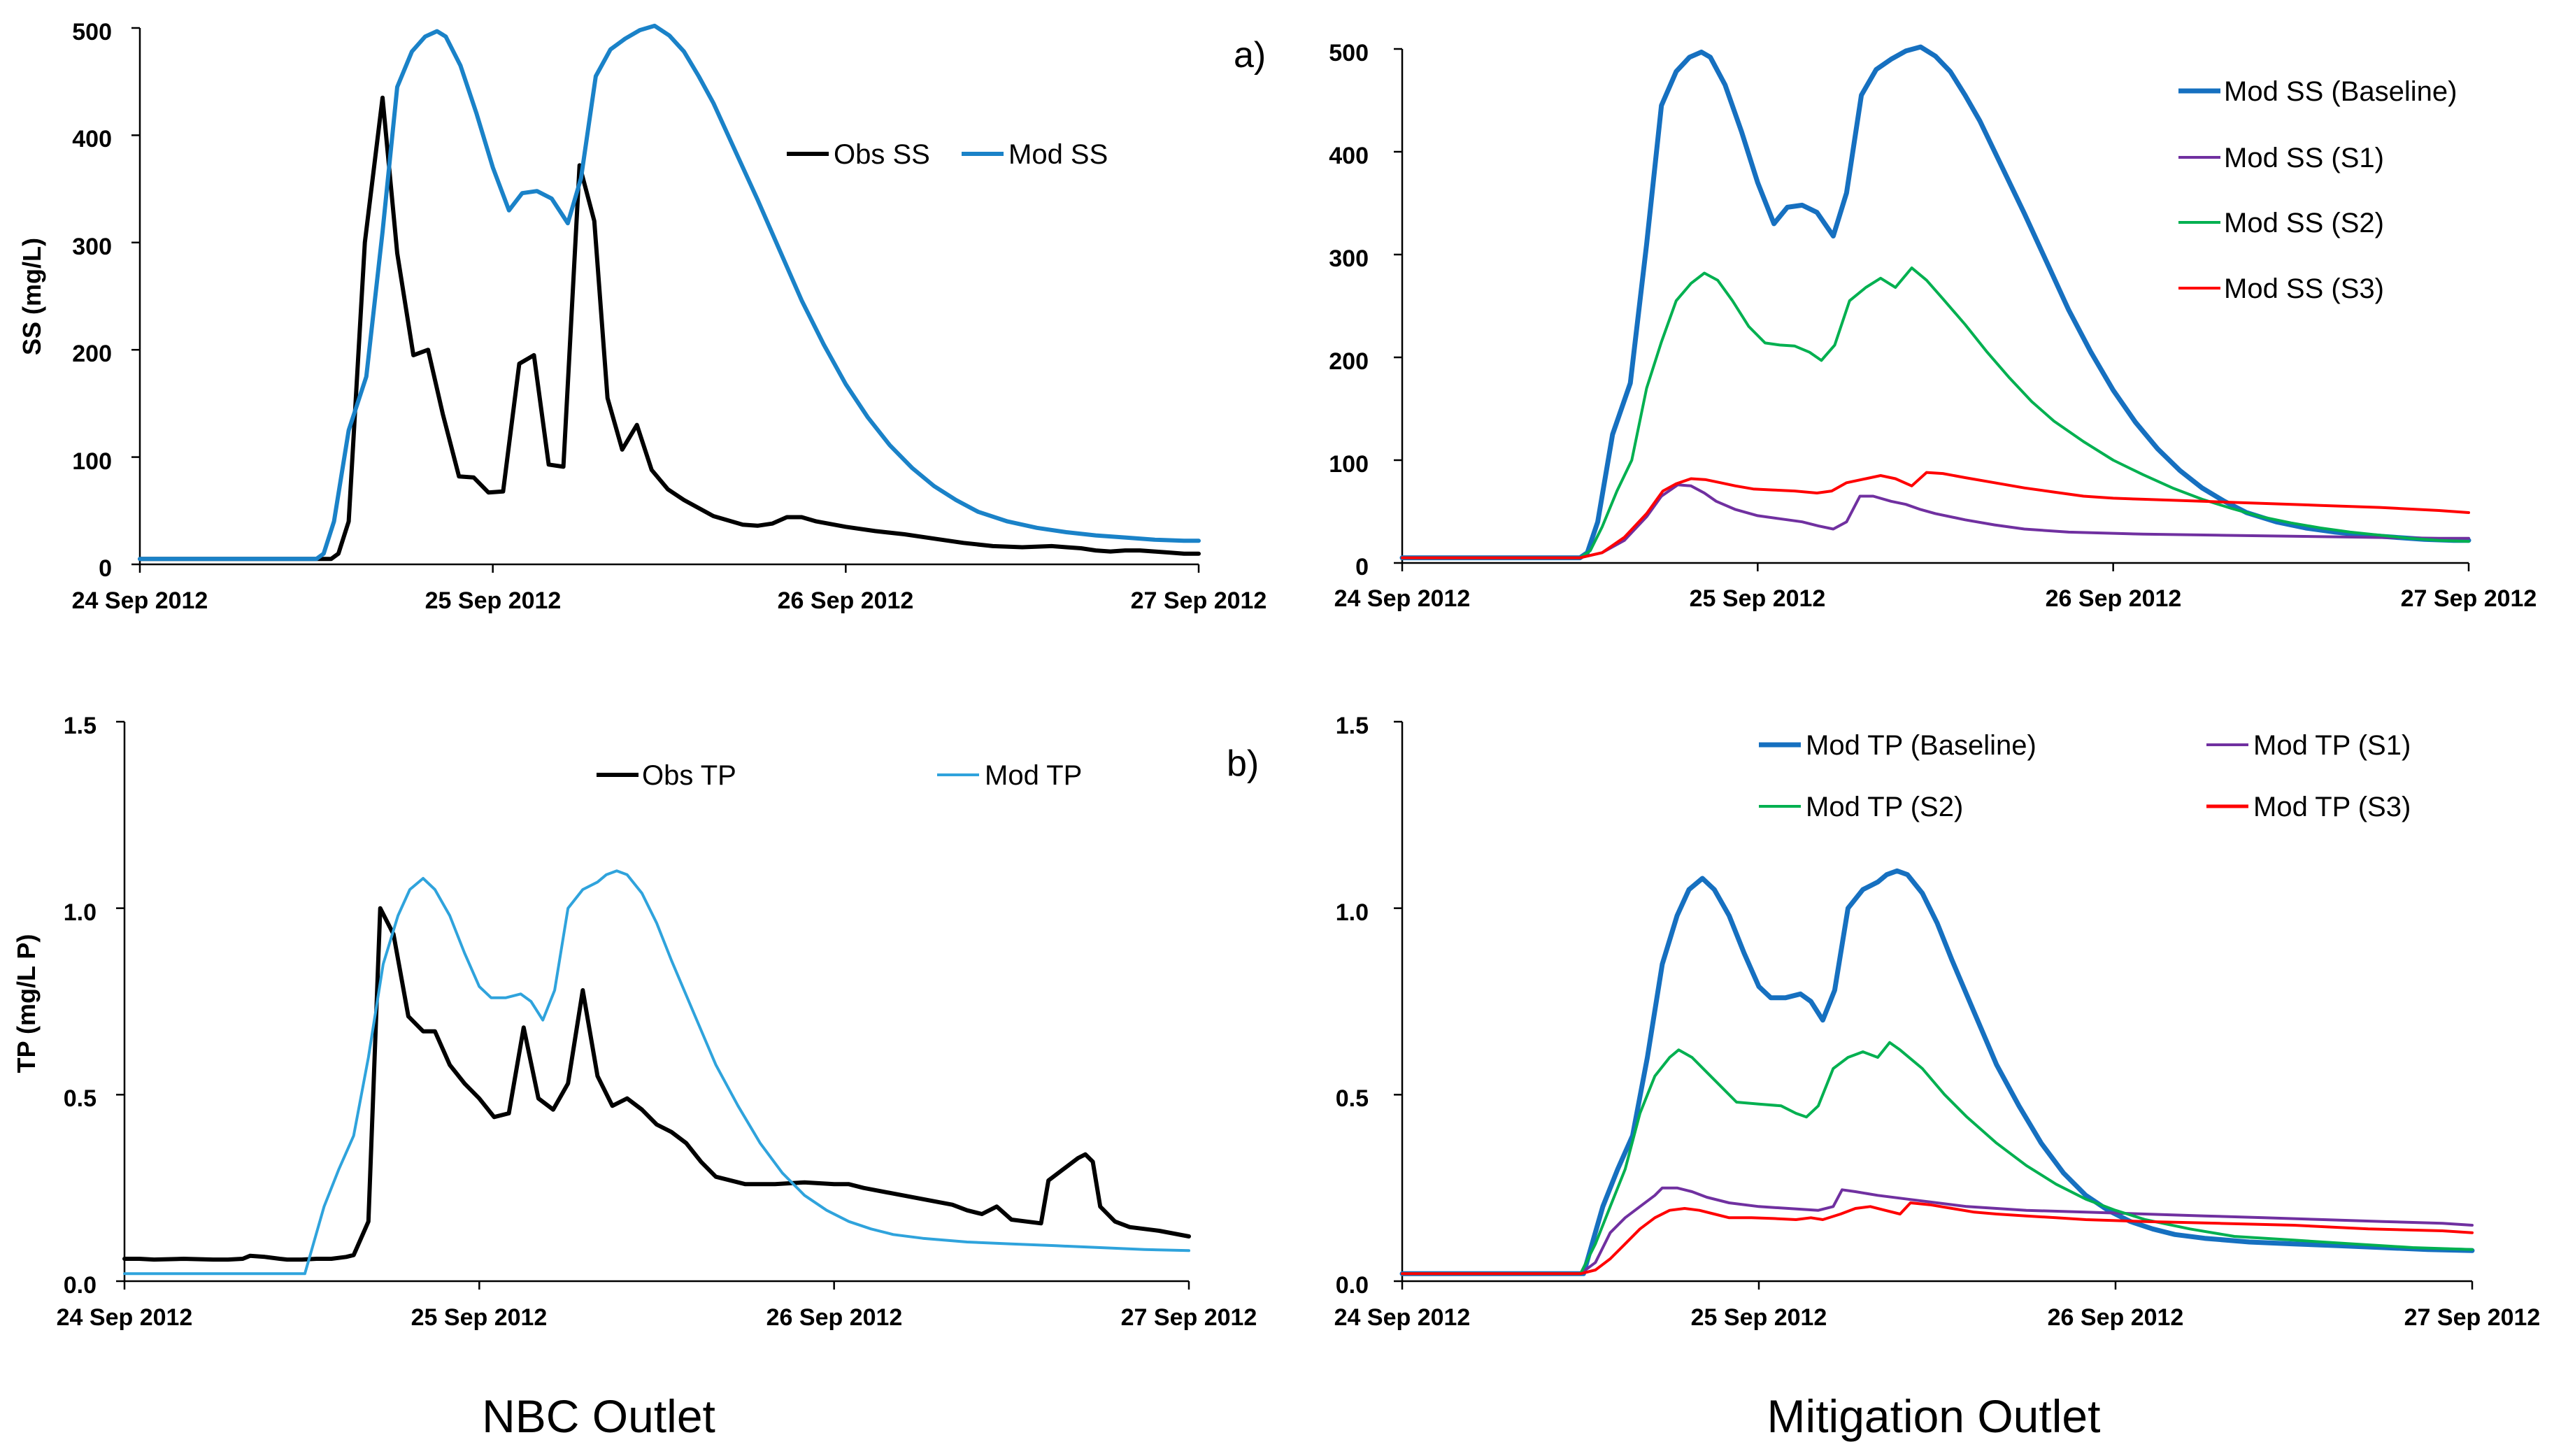 This screenshot has height=1456, width=2568. I want to click on legend-label: Mod TP, so click(1033, 775).